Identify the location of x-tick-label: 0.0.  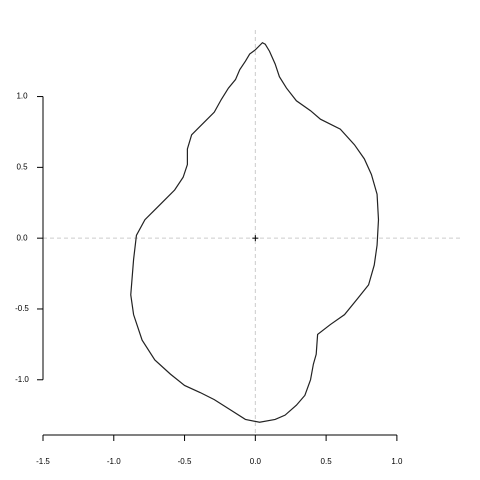
(256, 461).